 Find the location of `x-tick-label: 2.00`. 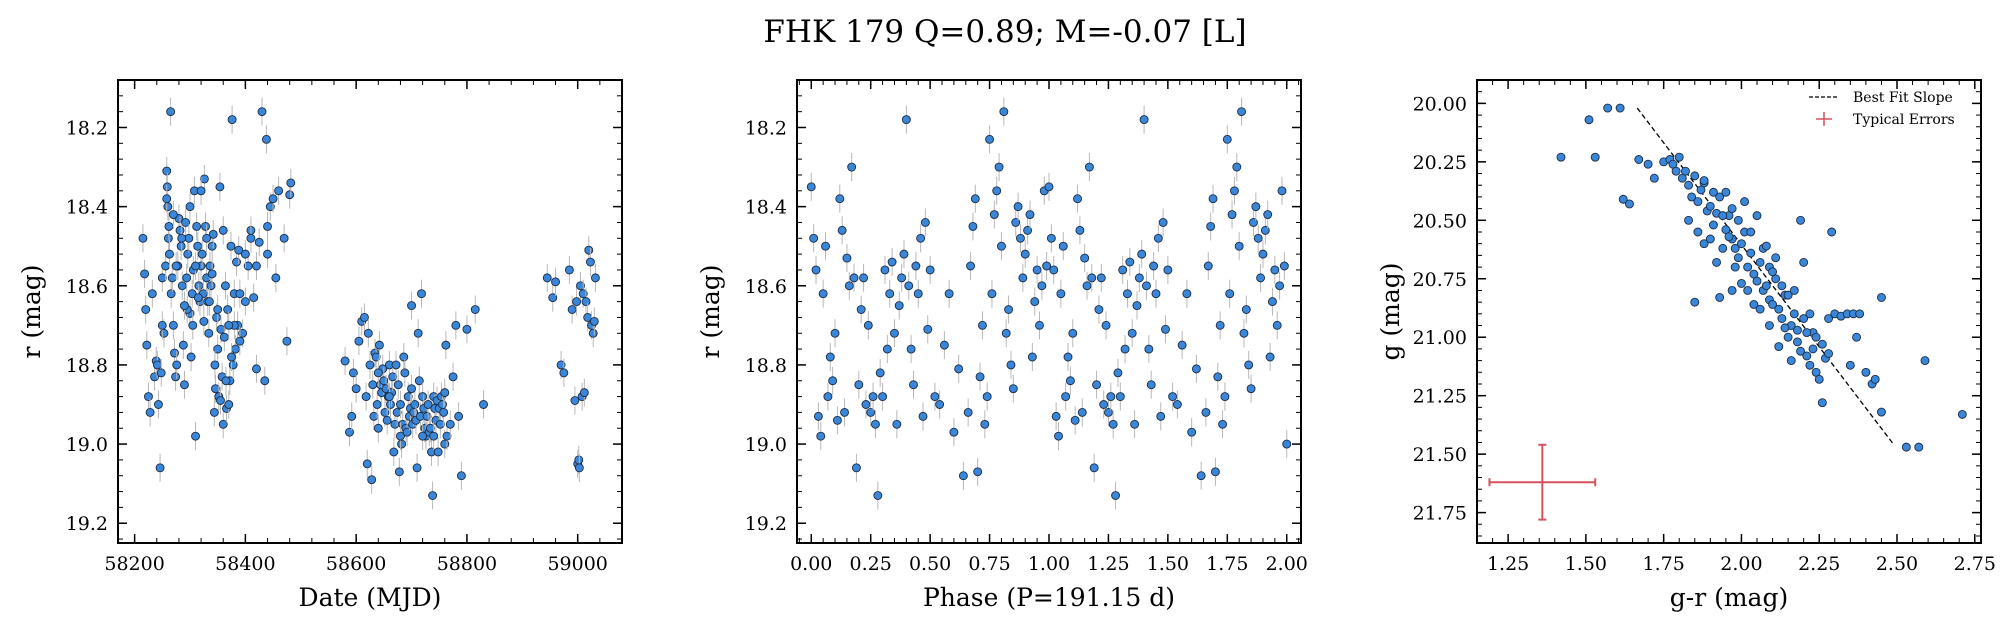

x-tick-label: 2.00 is located at coordinates (1287, 564).